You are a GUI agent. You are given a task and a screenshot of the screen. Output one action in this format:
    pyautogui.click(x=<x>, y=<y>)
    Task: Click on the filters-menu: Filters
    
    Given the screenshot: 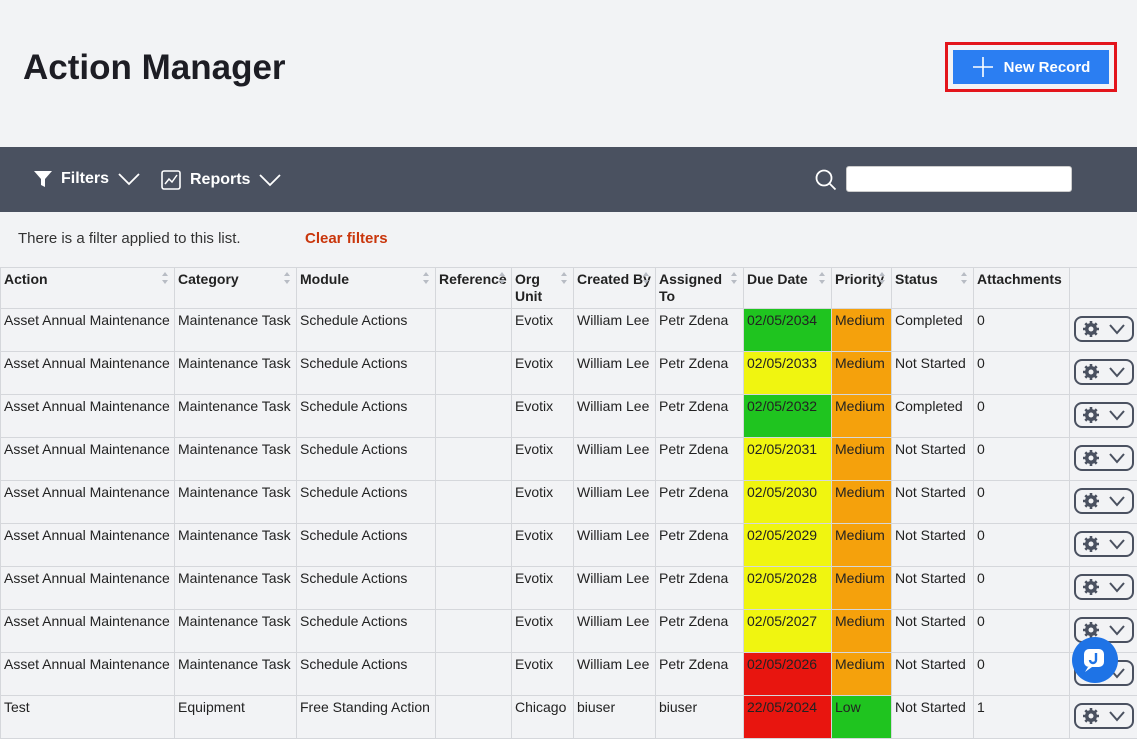 What is the action you would take?
    pyautogui.click(x=87, y=179)
    